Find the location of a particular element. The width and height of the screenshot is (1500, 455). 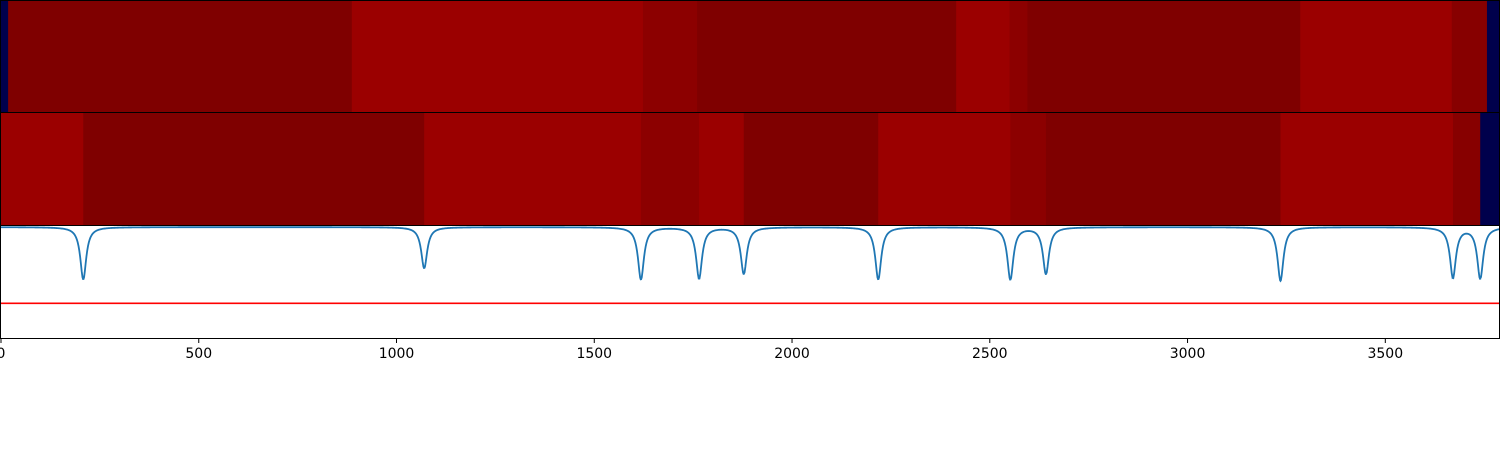

x-tick-label-5: 2500 is located at coordinates (990, 354).